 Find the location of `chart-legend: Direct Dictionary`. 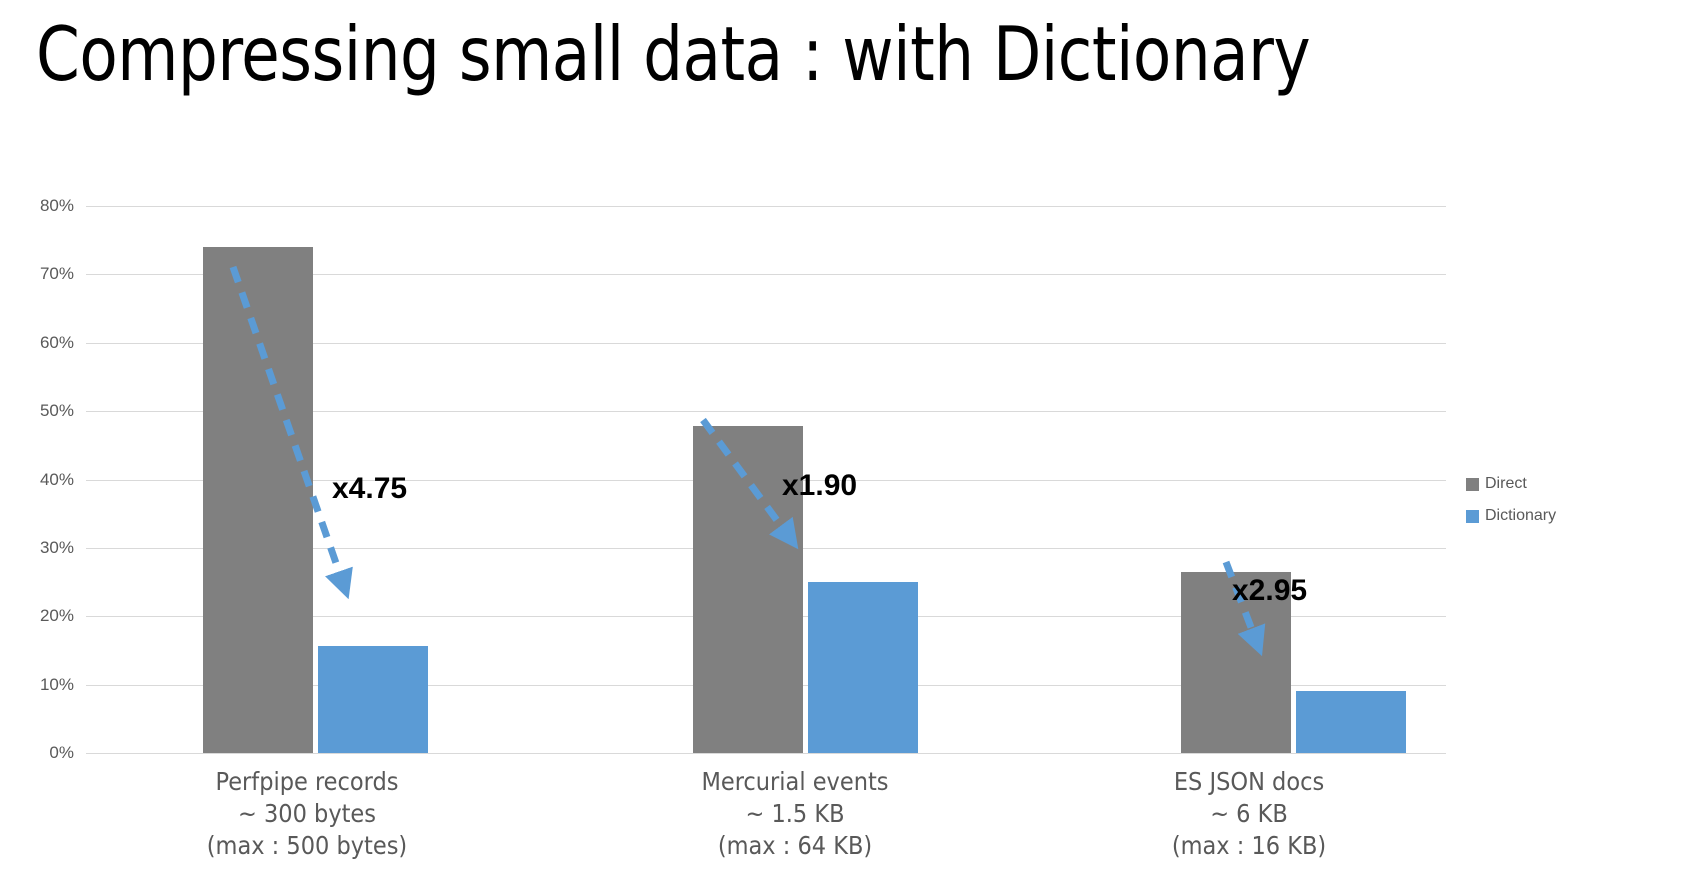

chart-legend: Direct Dictionary is located at coordinates (1571, 500).